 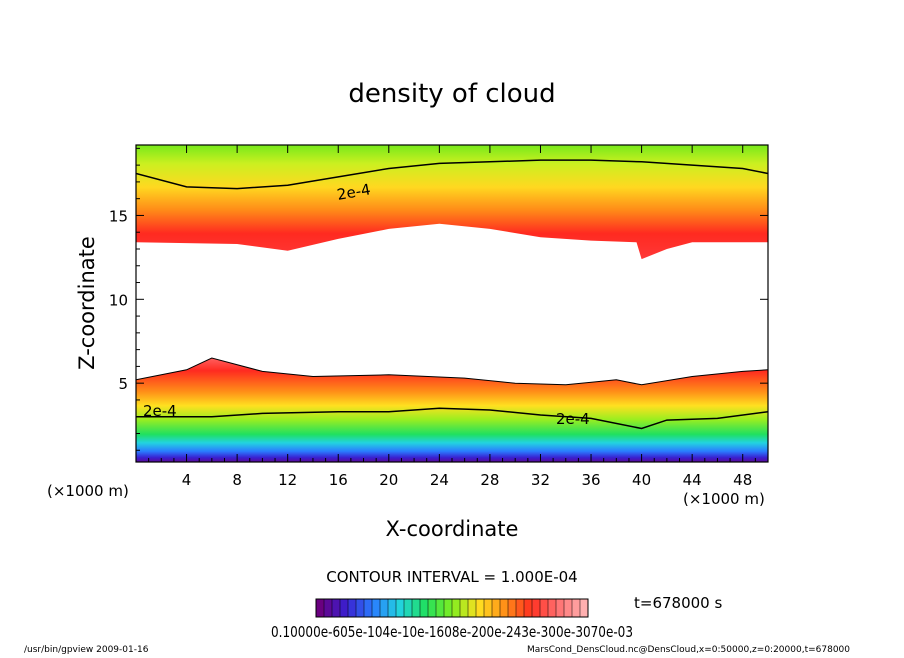 I want to click on contour-interval-text: CONTOUR INTERVAL = 1.000E-04, so click(x=451, y=577).